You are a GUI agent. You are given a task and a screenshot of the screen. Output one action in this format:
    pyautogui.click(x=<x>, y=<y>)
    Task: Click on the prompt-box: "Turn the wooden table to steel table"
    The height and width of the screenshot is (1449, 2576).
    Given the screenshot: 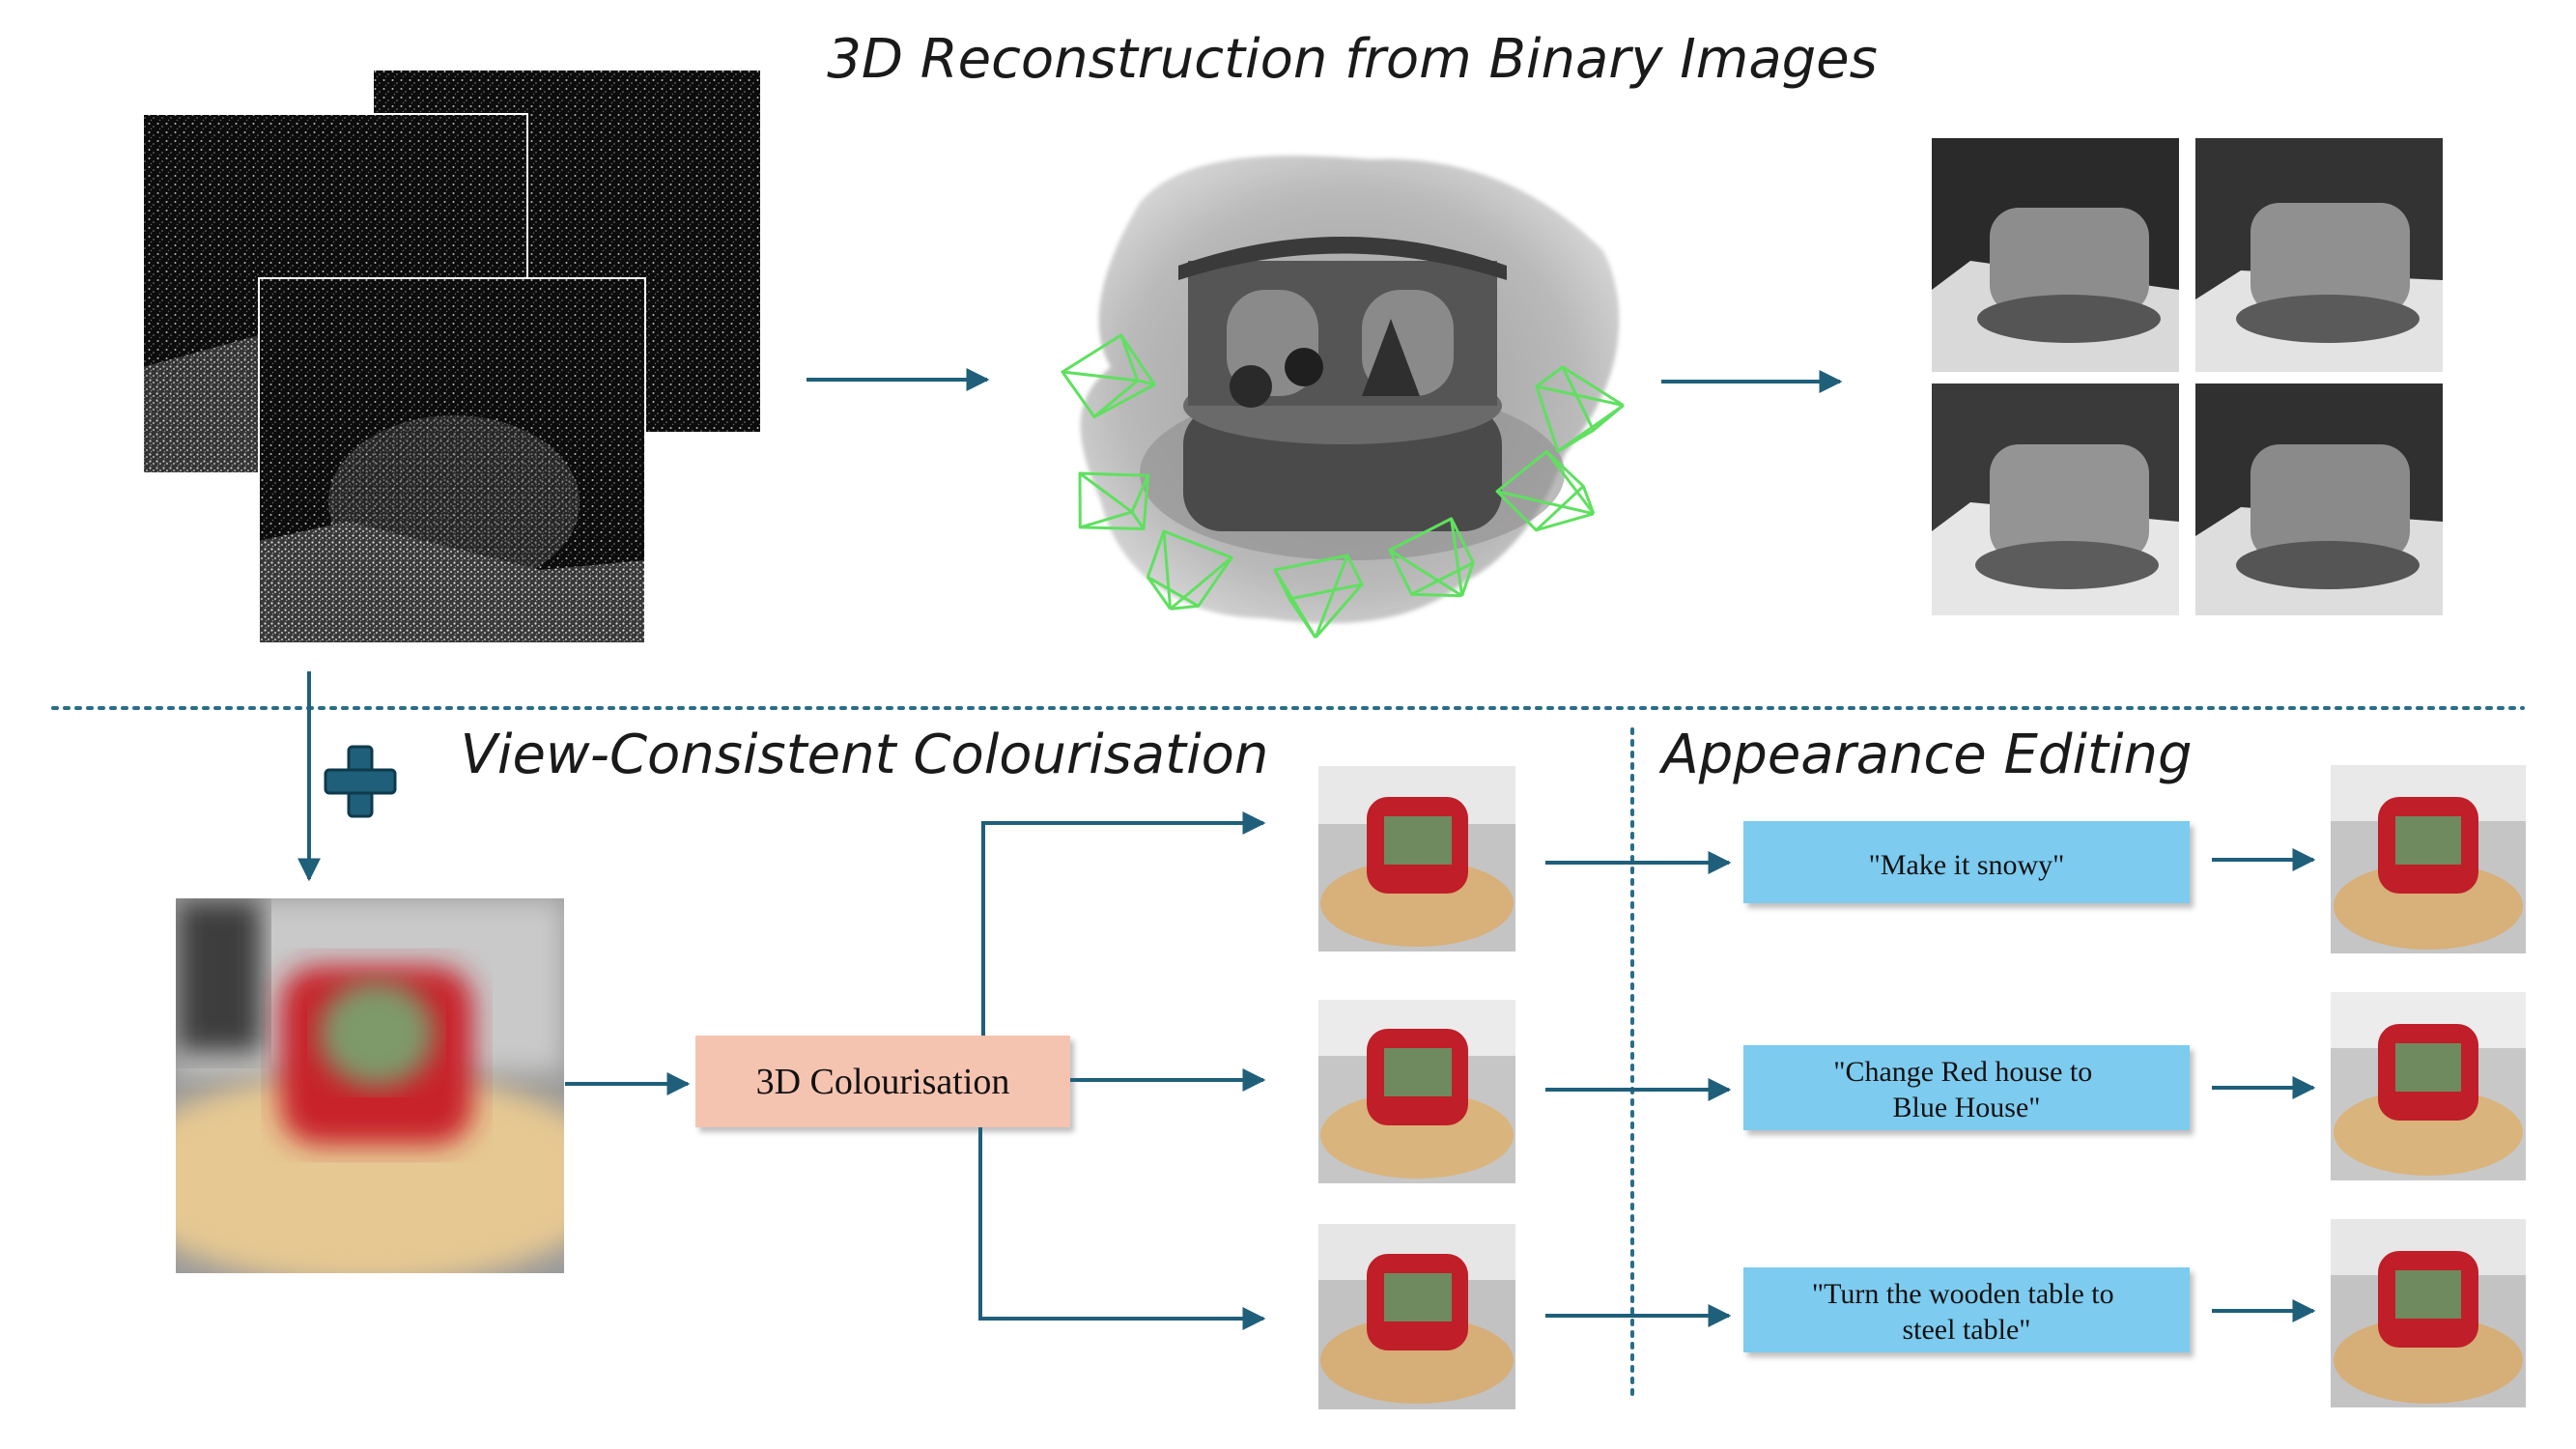 What is the action you would take?
    pyautogui.click(x=1966, y=1309)
    